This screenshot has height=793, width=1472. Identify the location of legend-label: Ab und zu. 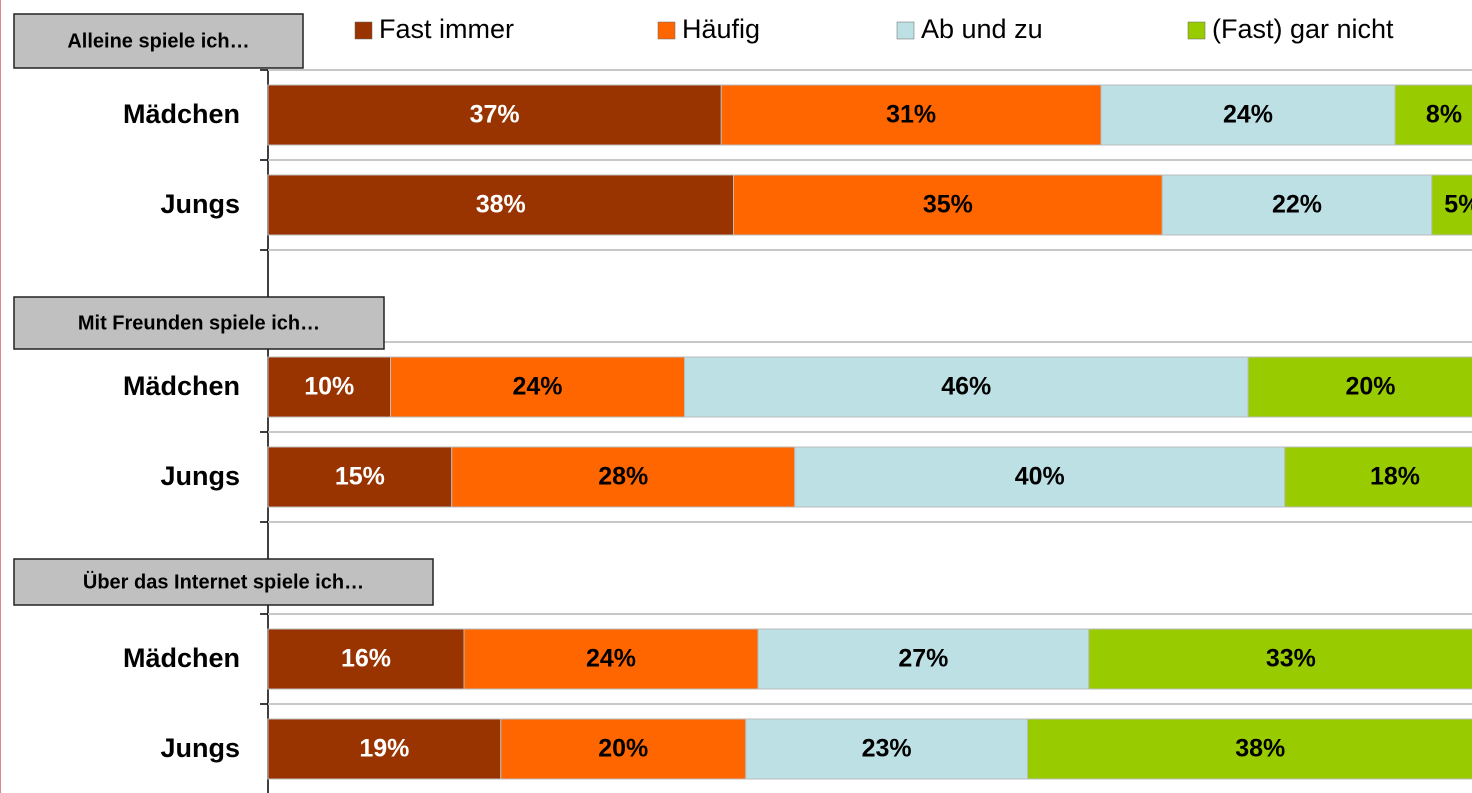
(982, 29).